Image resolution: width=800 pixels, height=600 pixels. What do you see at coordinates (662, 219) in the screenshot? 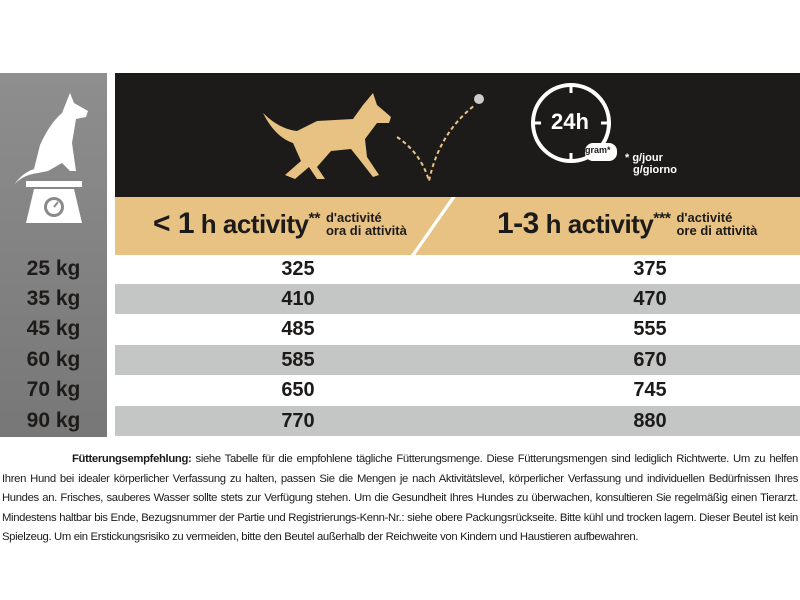
I see `stars: ***` at bounding box center [662, 219].